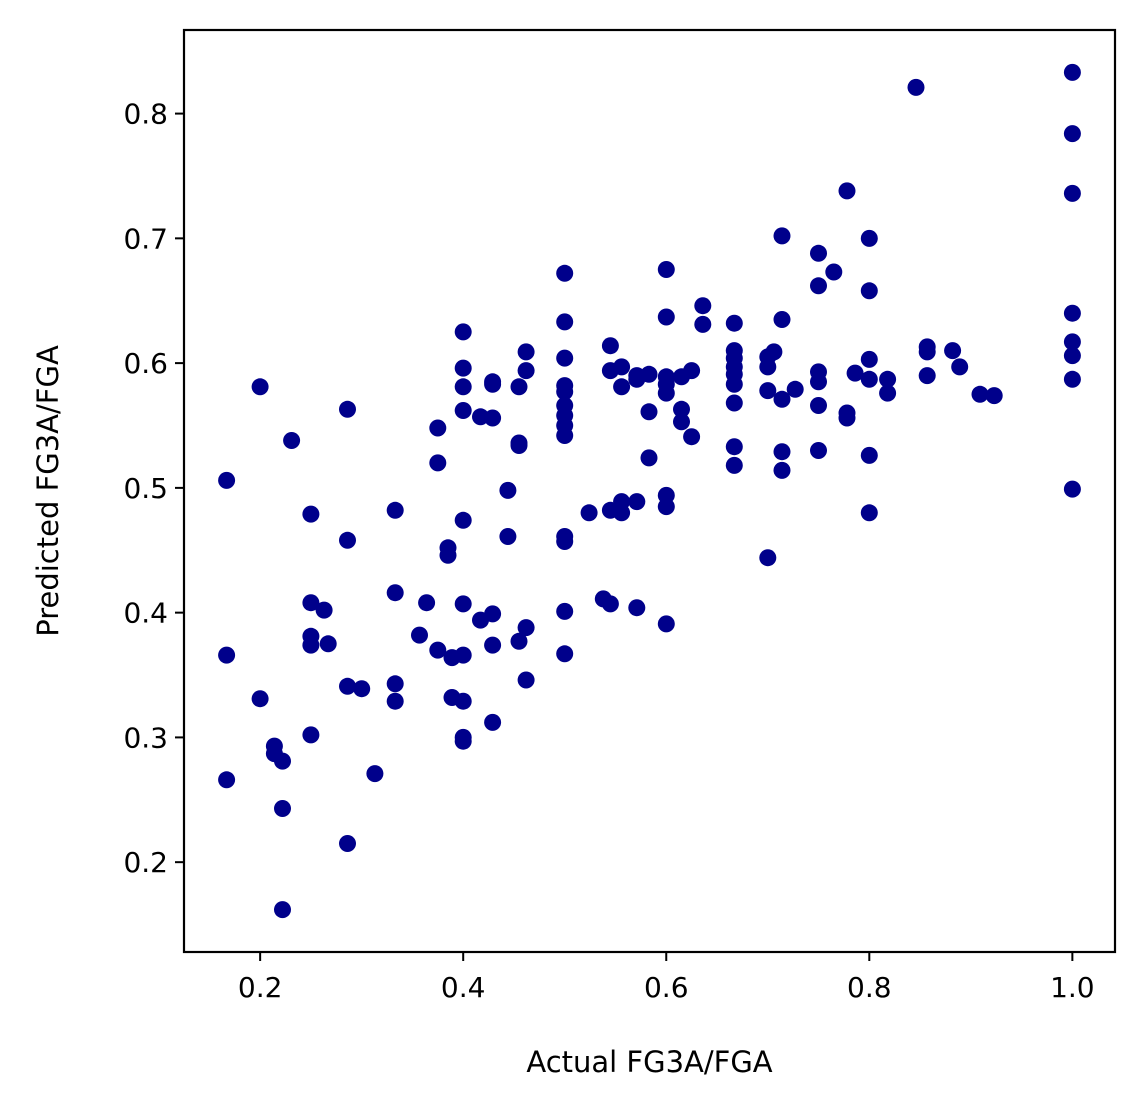  What do you see at coordinates (145, 488) in the screenshot?
I see `y-tick-label: 0.5` at bounding box center [145, 488].